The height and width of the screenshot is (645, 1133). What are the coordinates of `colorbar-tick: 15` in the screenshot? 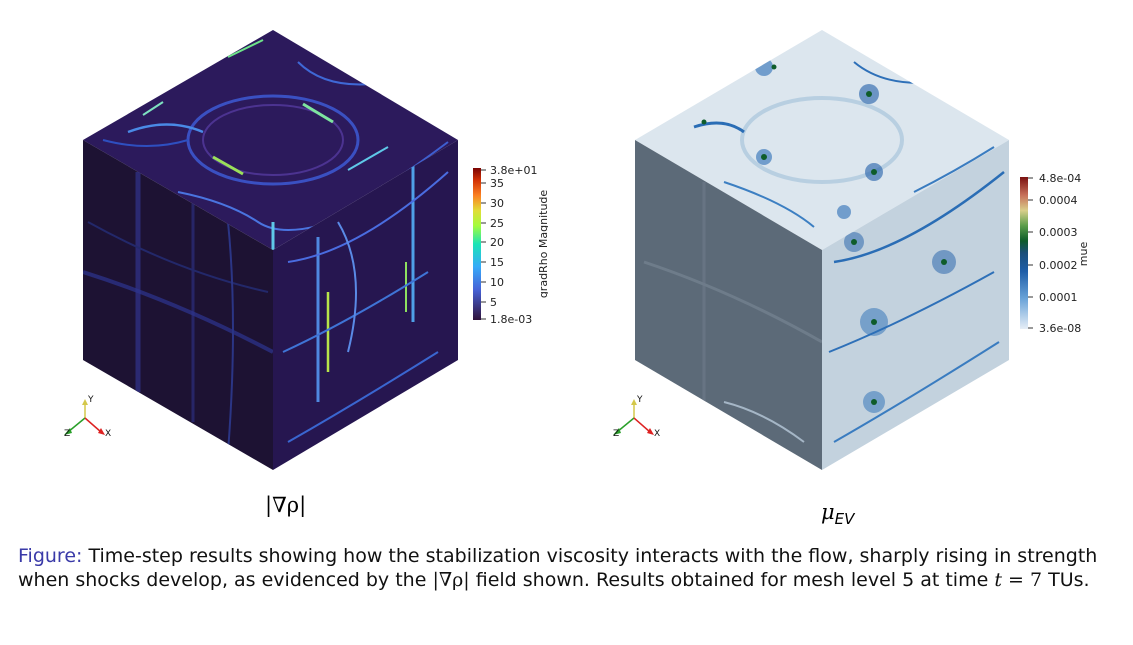 It's located at (497, 262).